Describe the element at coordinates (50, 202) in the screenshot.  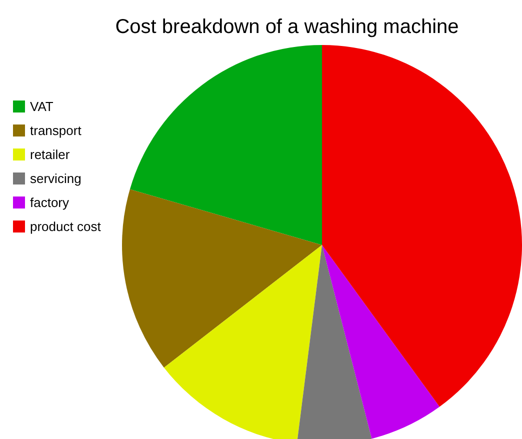
I see `legend-label: factory` at that location.